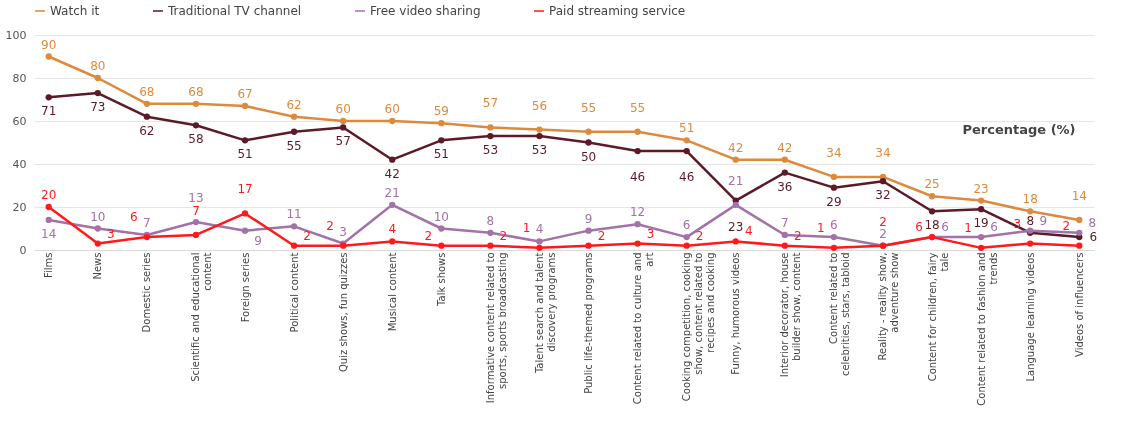 The width and height of the screenshot is (1121, 441). What do you see at coordinates (110, 233) in the screenshot?
I see `data-label: 3` at bounding box center [110, 233].